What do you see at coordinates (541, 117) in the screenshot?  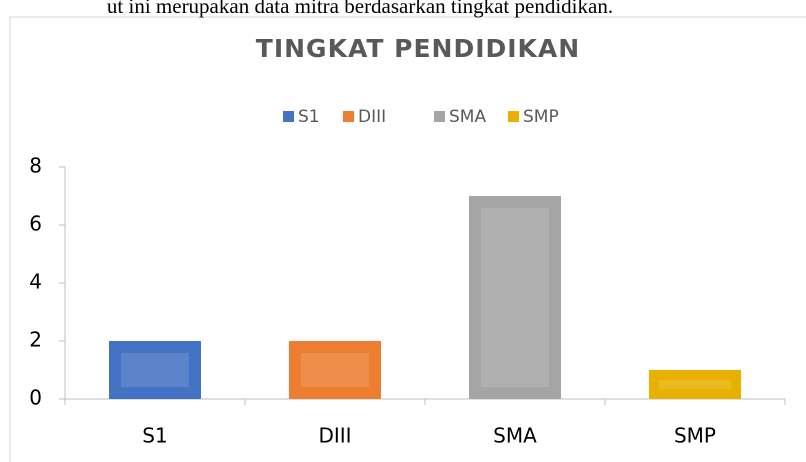 I see `legend-label: SMP` at bounding box center [541, 117].